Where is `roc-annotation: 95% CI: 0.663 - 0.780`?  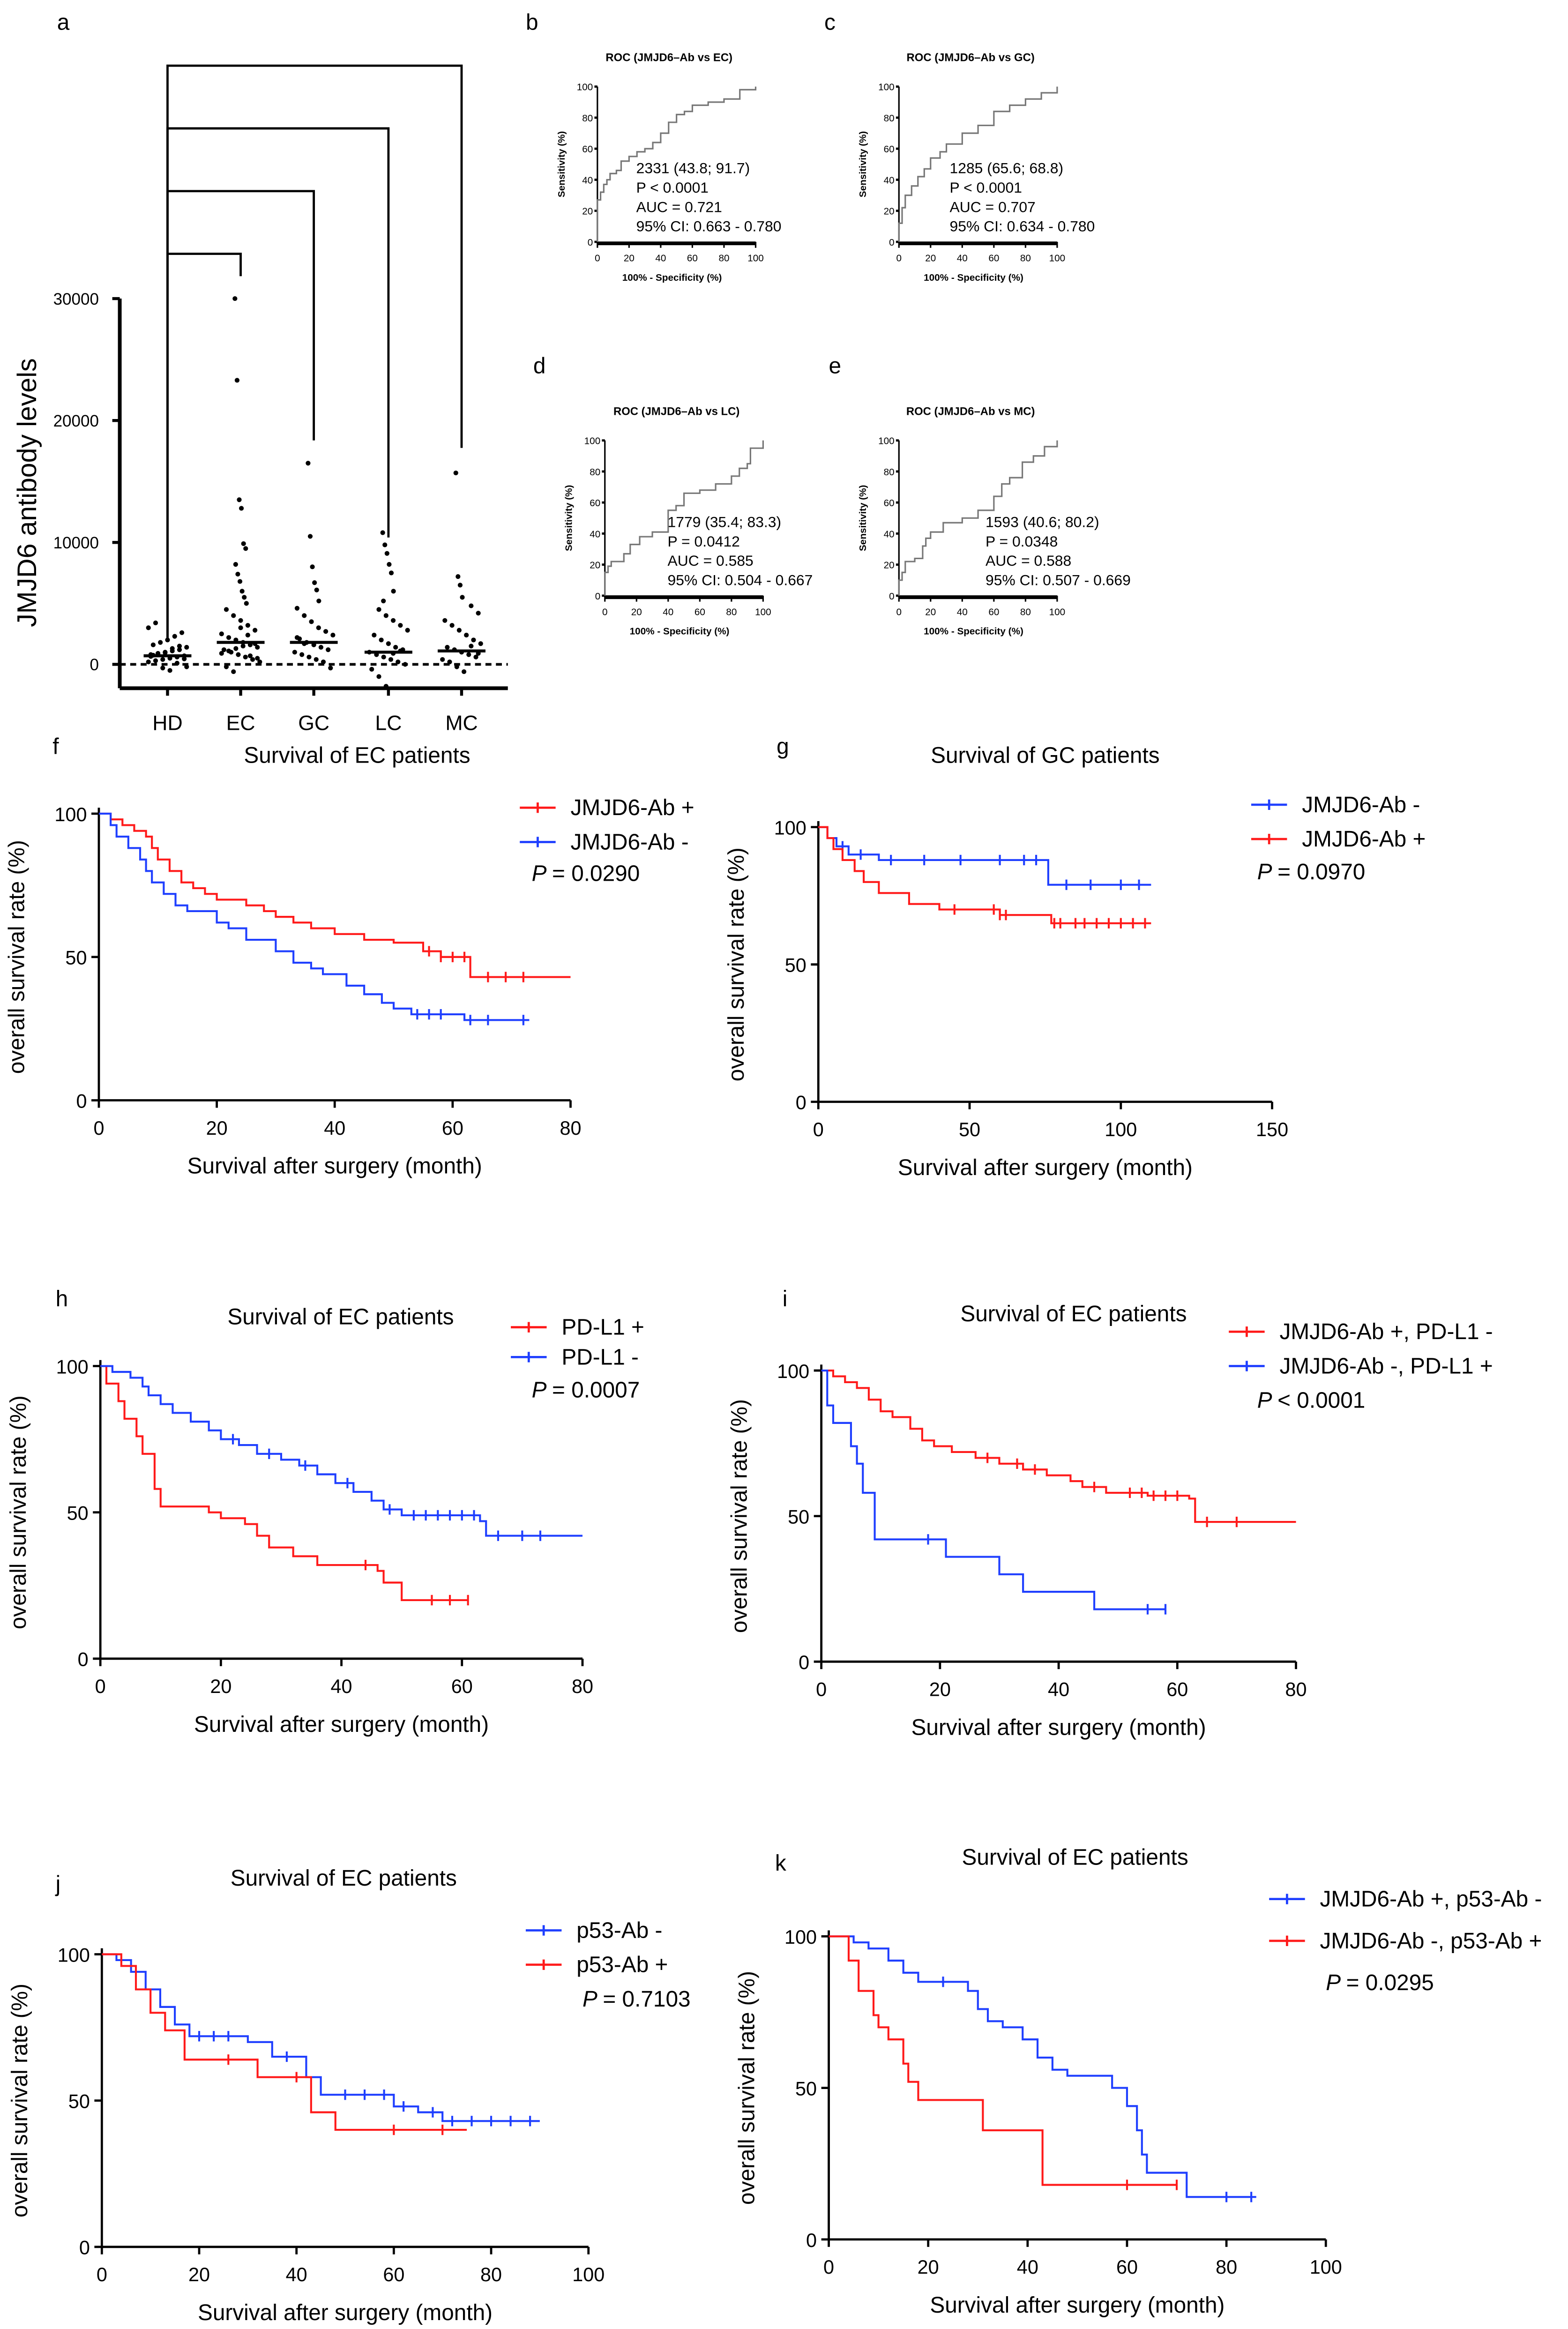
roc-annotation: 95% CI: 0.663 - 0.780 is located at coordinates (709, 226).